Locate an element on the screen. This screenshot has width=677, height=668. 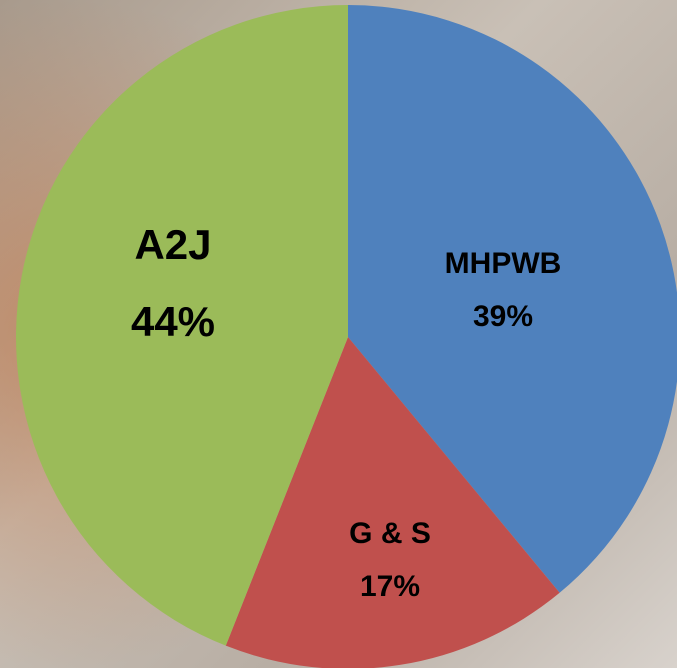
value-label: 17% is located at coordinates (390, 586).